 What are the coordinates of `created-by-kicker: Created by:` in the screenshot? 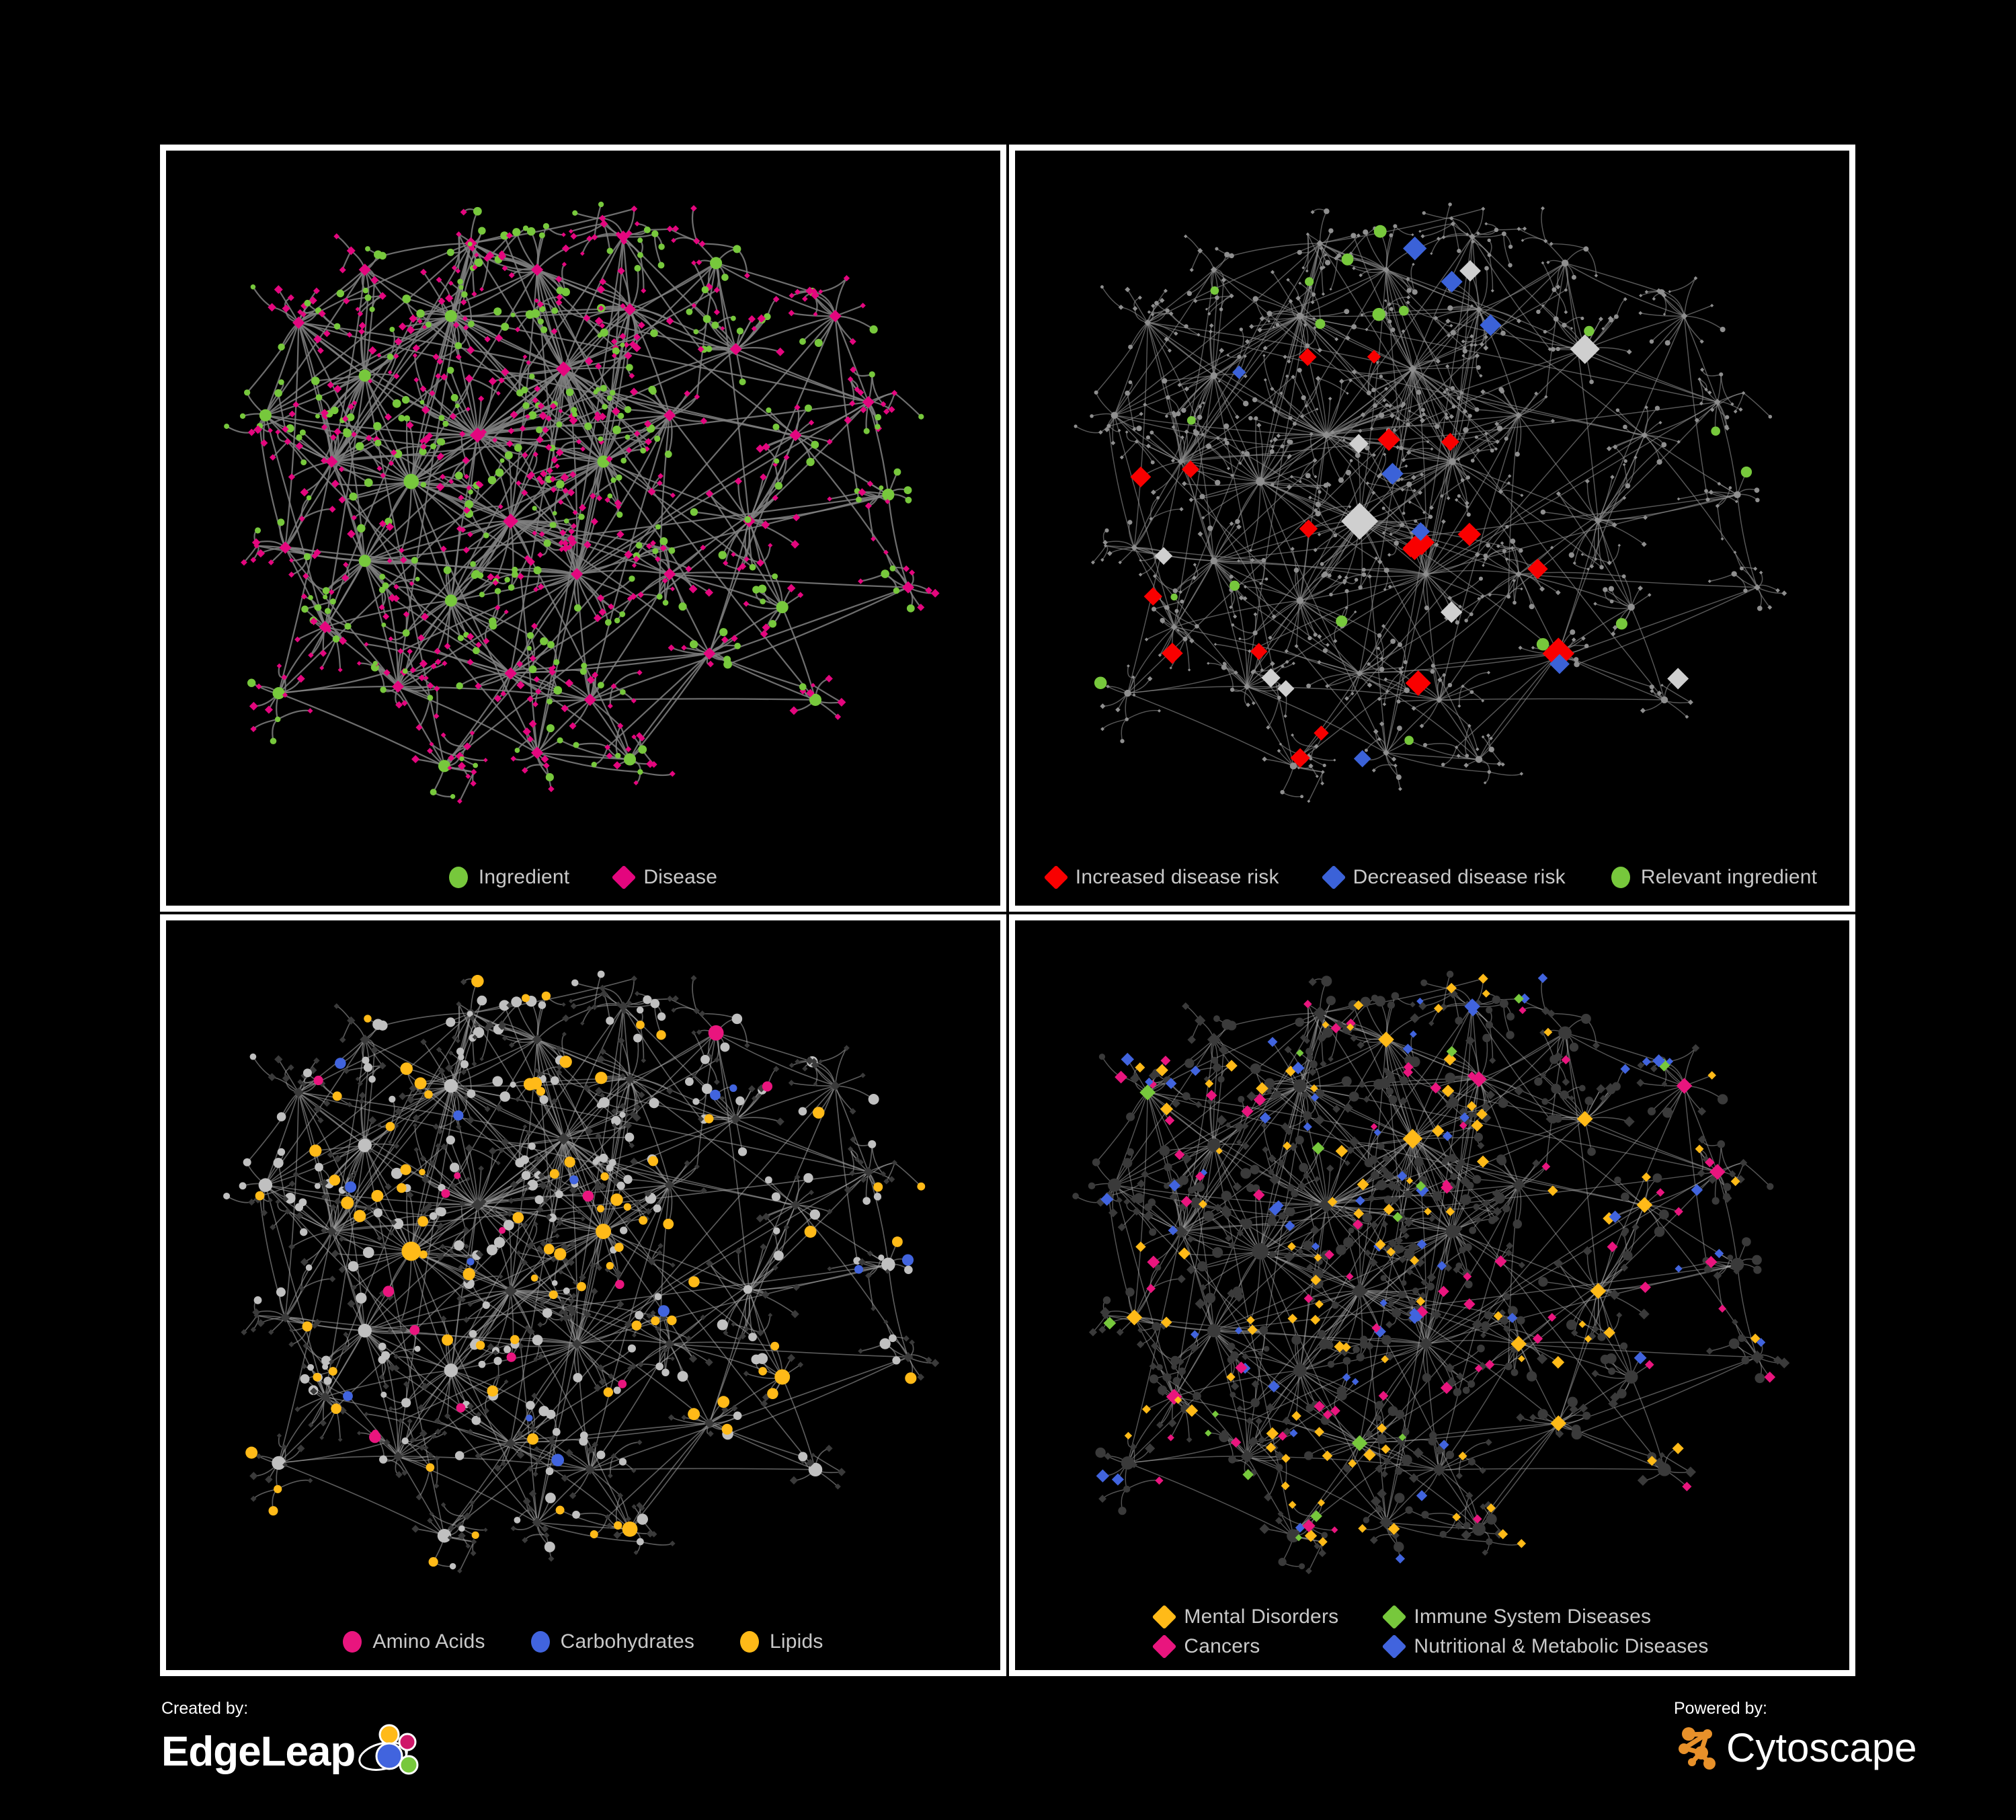 It's located at (205, 1708).